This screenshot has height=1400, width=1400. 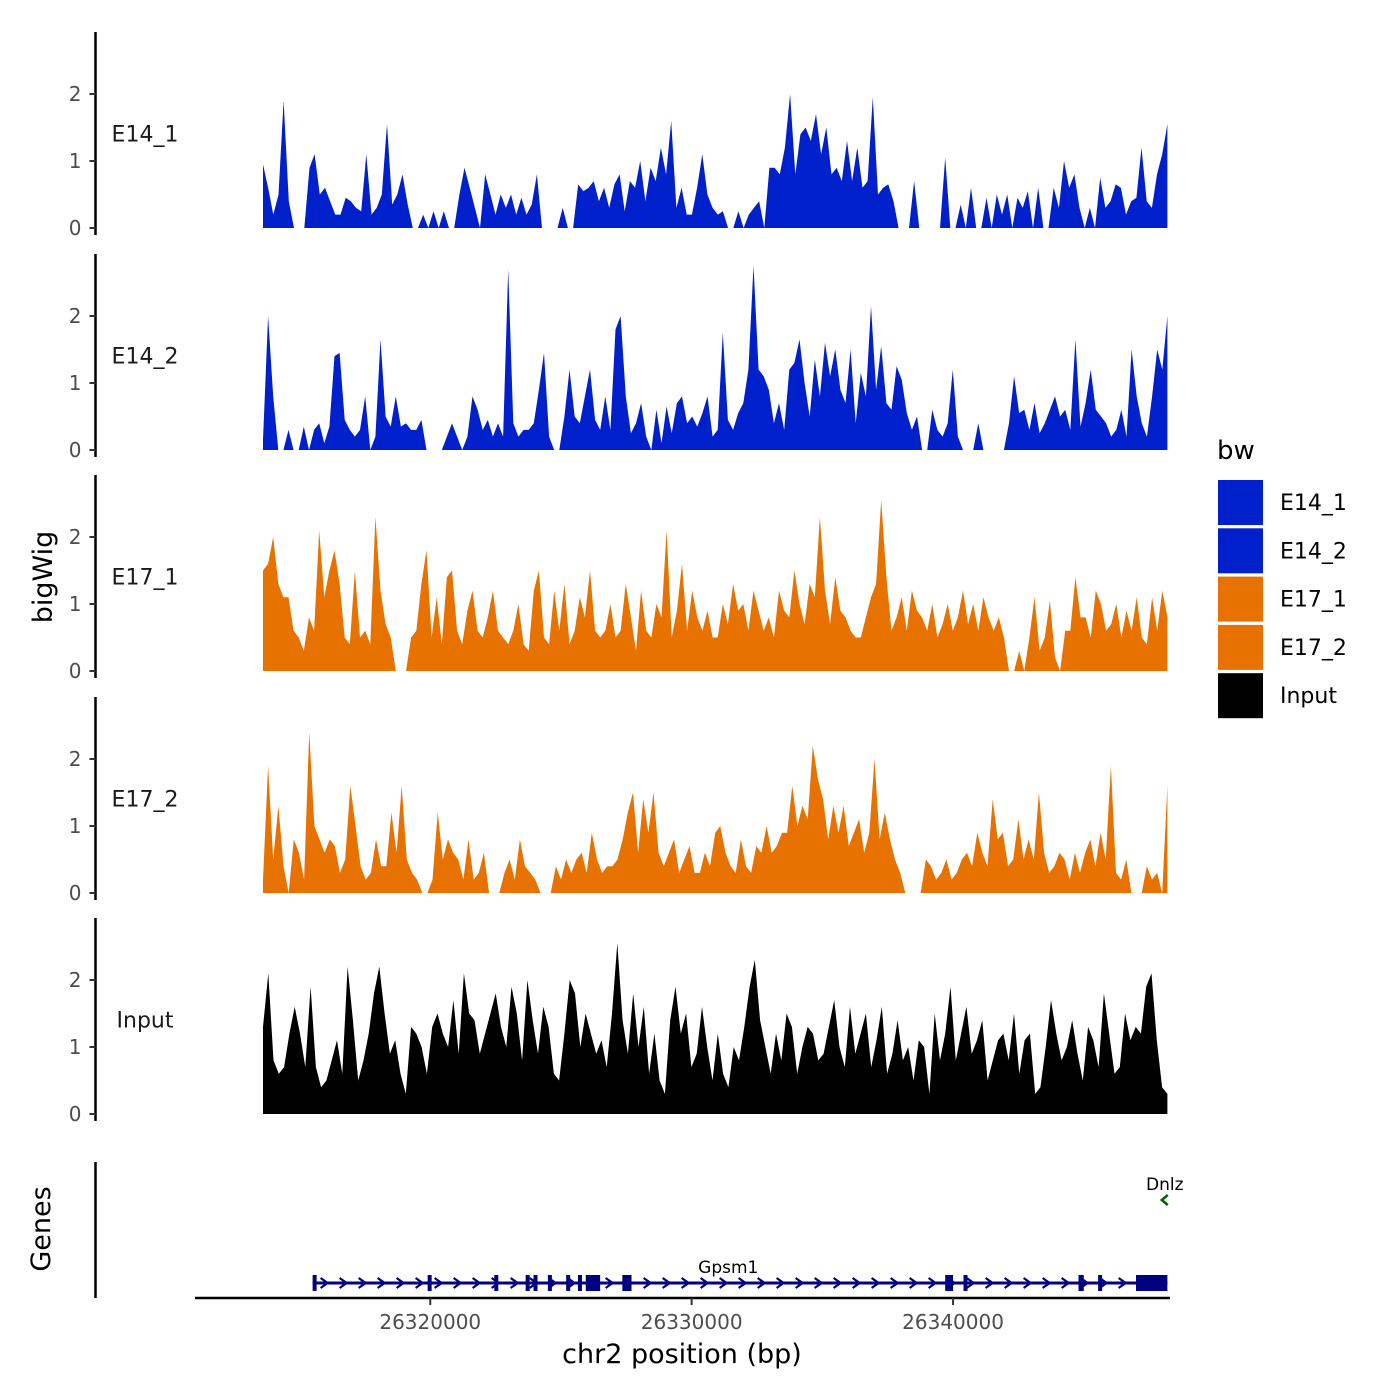 What do you see at coordinates (43, 577) in the screenshot?
I see `y-axis-title: bigWig` at bounding box center [43, 577].